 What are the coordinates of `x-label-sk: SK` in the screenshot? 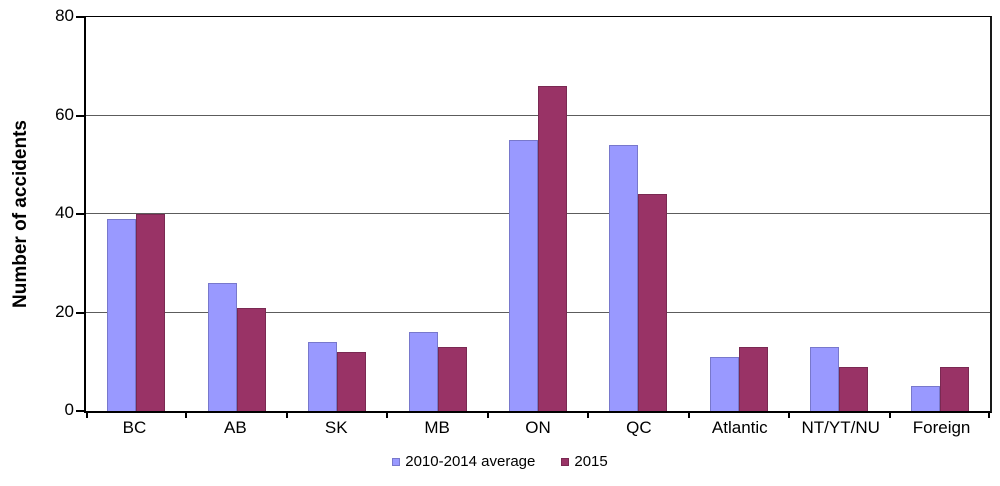 It's located at (336, 427).